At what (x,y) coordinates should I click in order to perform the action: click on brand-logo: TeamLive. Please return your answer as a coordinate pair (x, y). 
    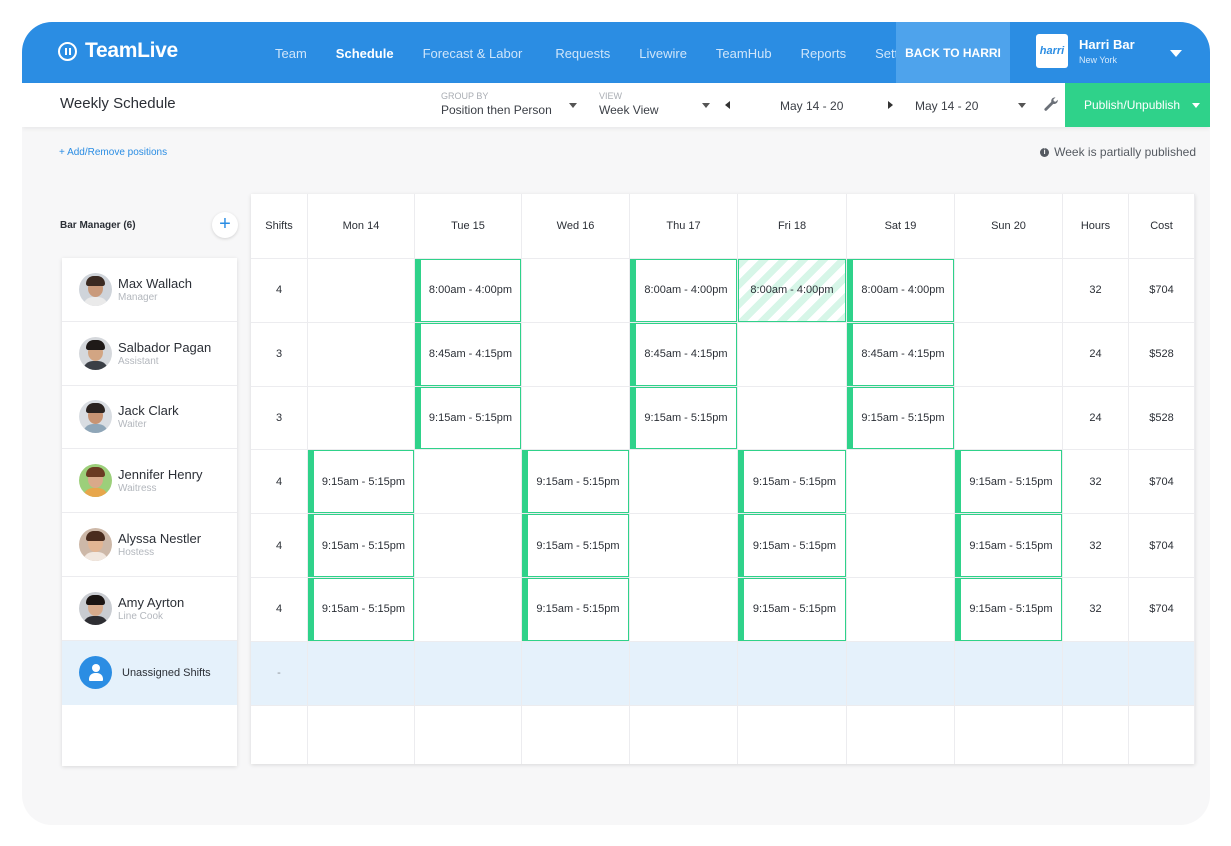
    Looking at the image, I should click on (118, 51).